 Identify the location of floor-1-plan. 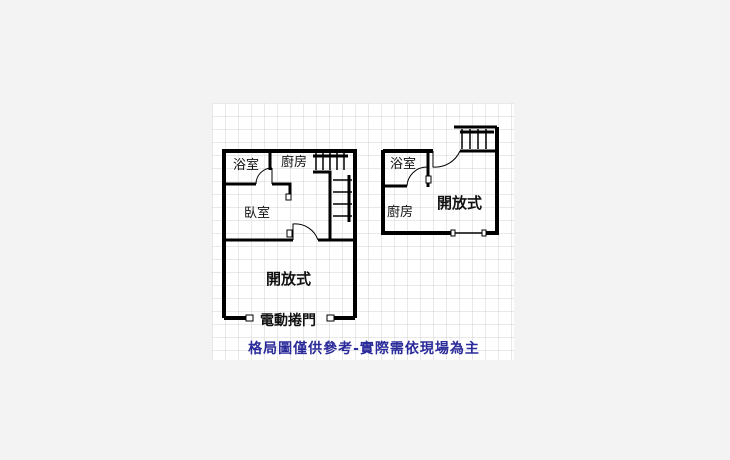
(289, 235).